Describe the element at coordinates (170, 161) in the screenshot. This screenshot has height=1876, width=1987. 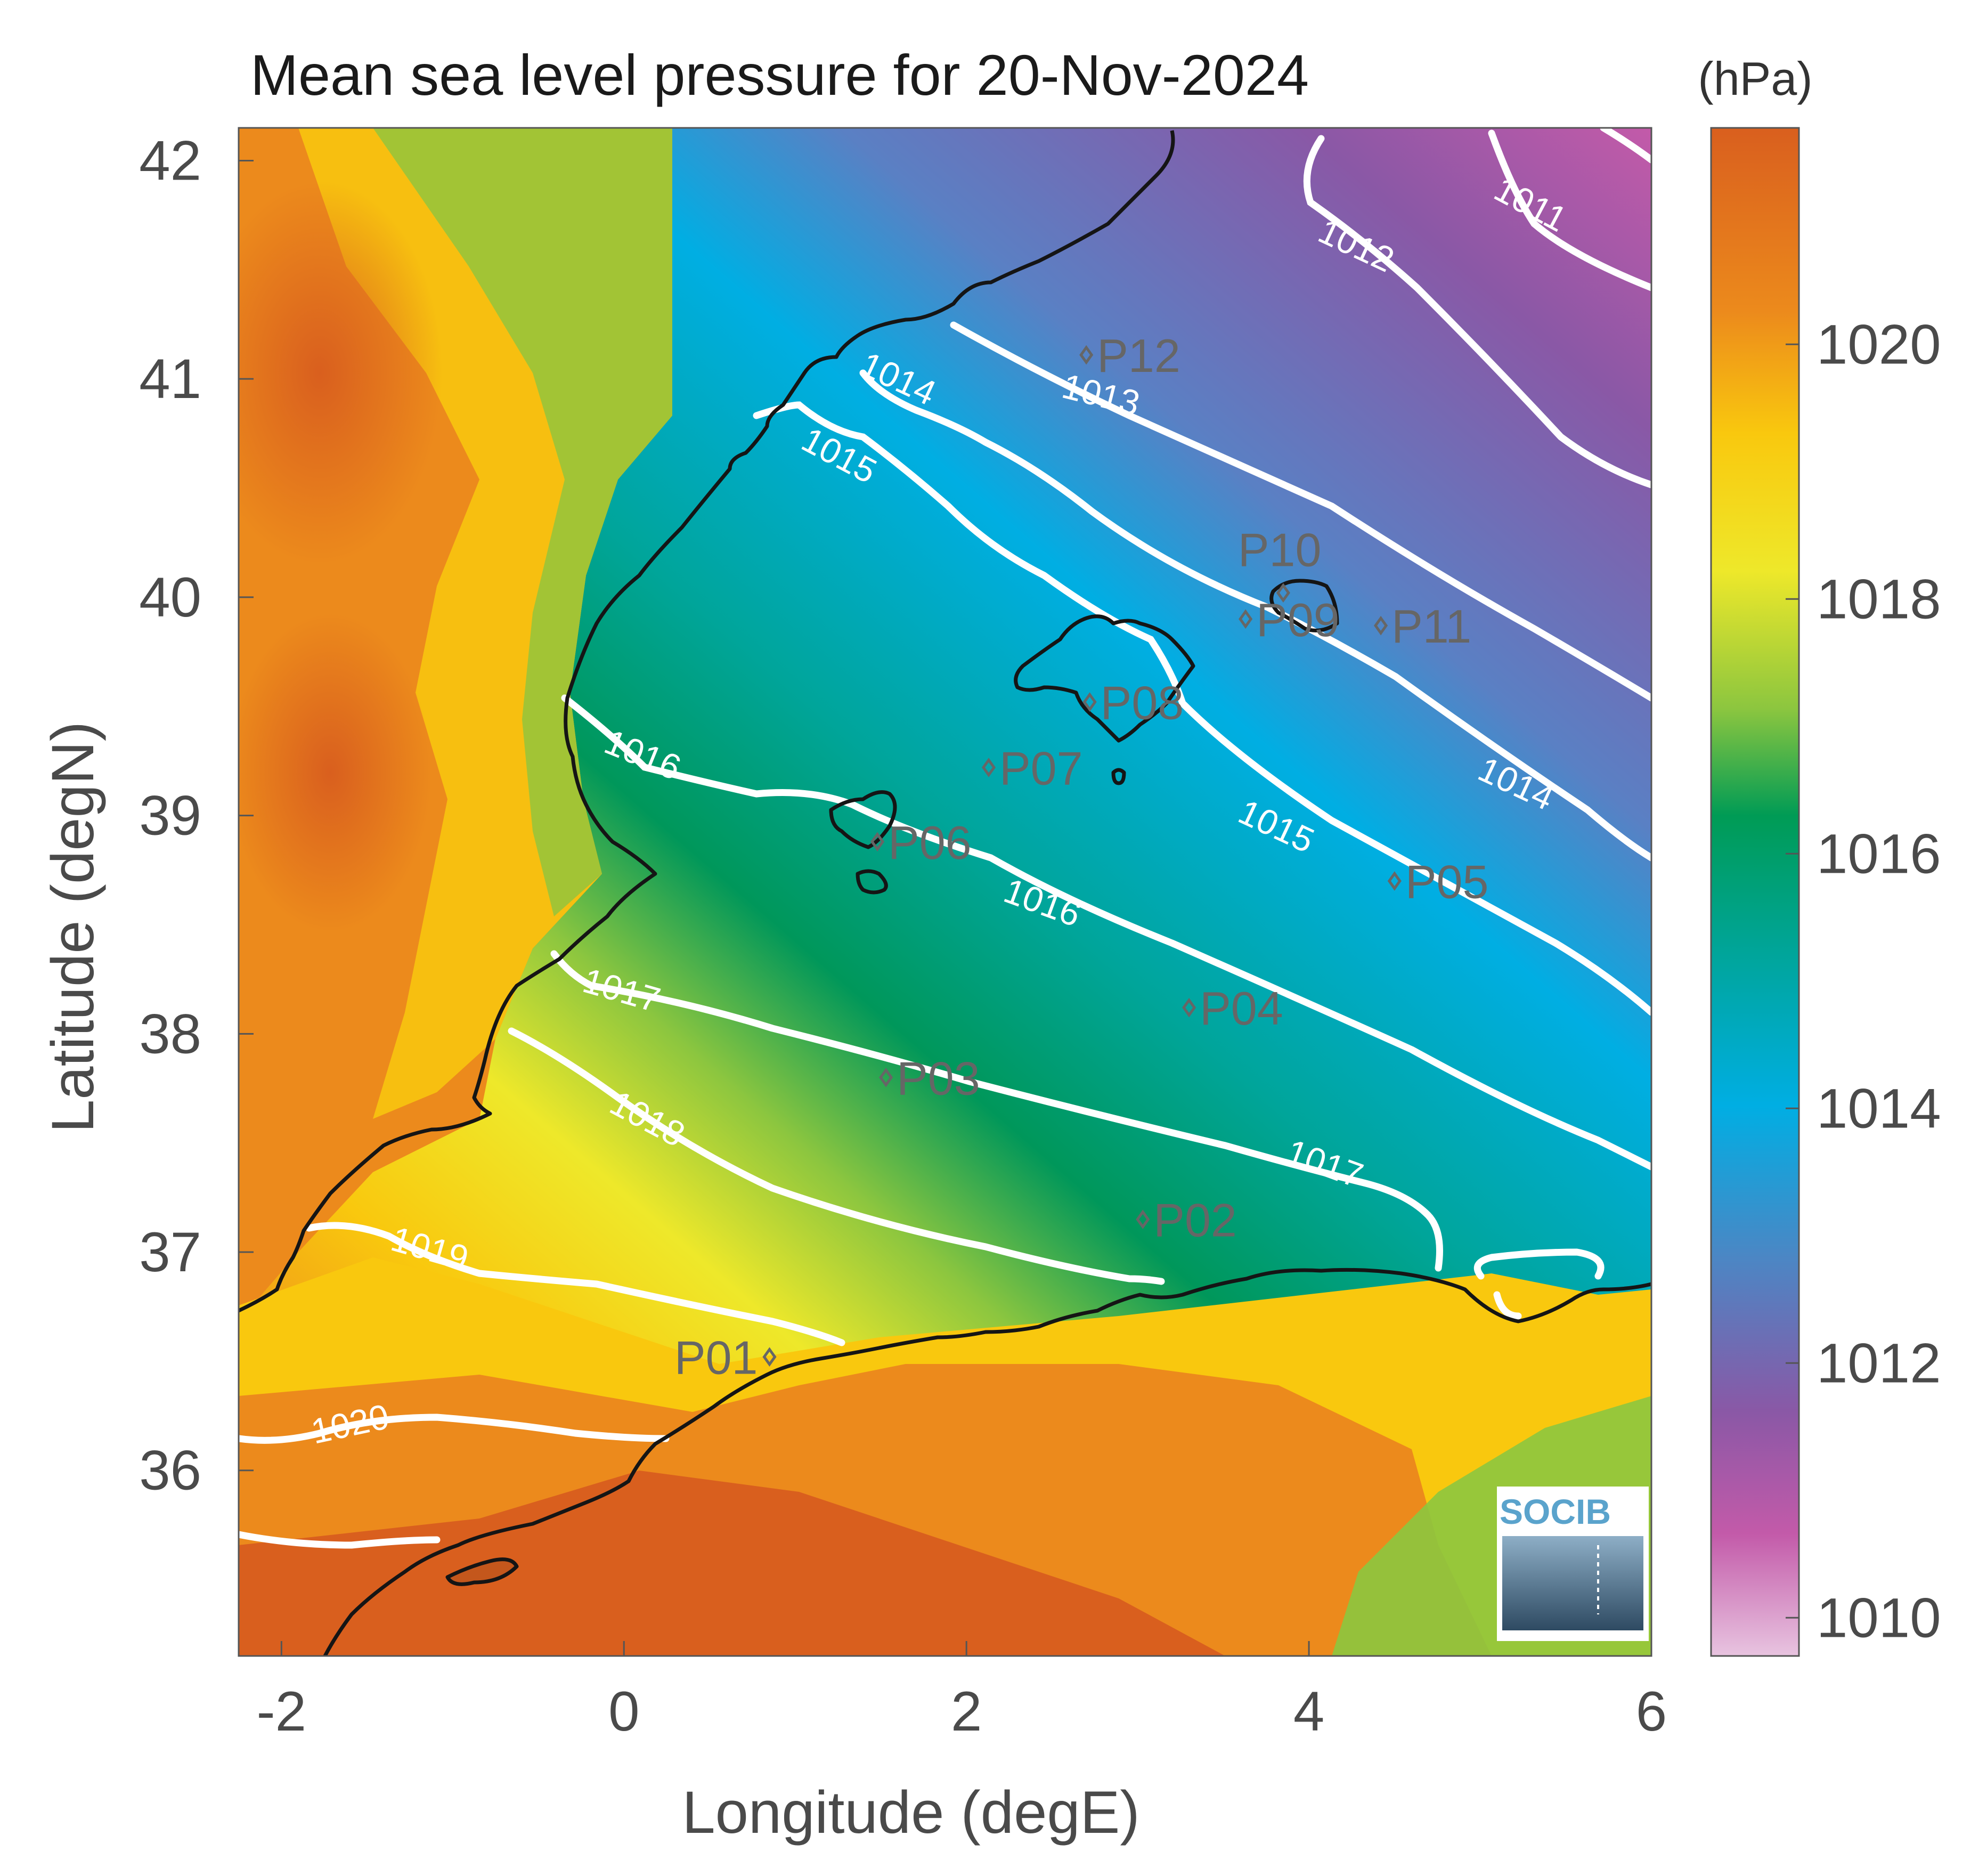
I see `y-tick-label: 42` at that location.